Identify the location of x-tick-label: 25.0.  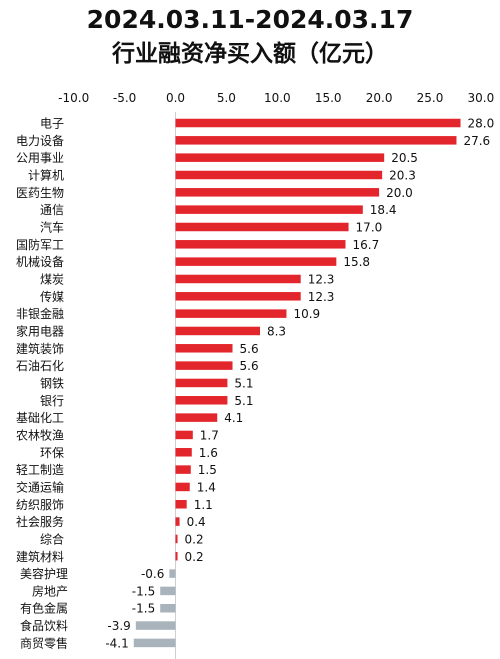
(430, 98).